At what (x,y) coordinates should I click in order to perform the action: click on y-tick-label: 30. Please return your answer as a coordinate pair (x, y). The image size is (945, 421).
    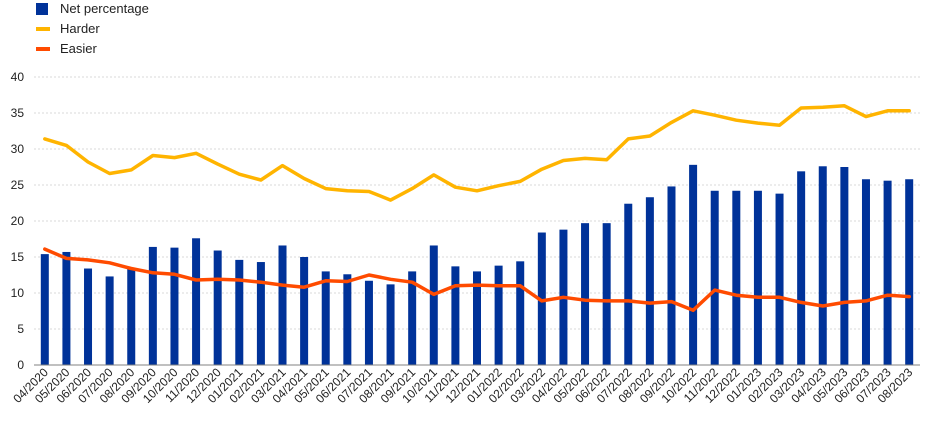
    Looking at the image, I should click on (18, 149).